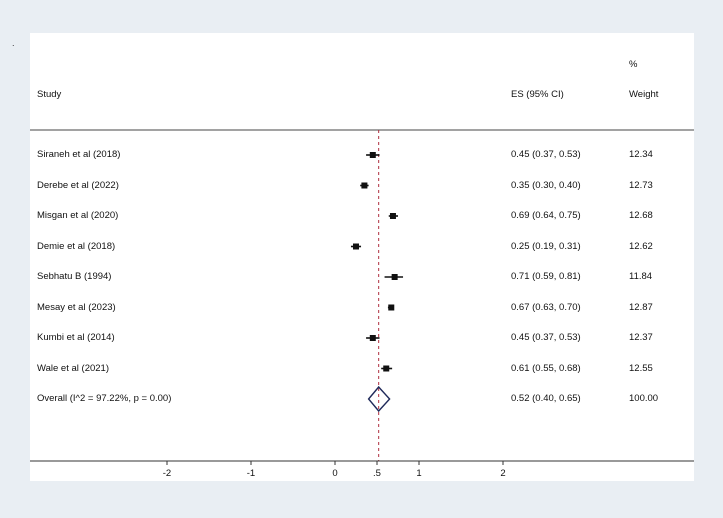  What do you see at coordinates (379, 399) in the screenshot?
I see `overall-diamond` at bounding box center [379, 399].